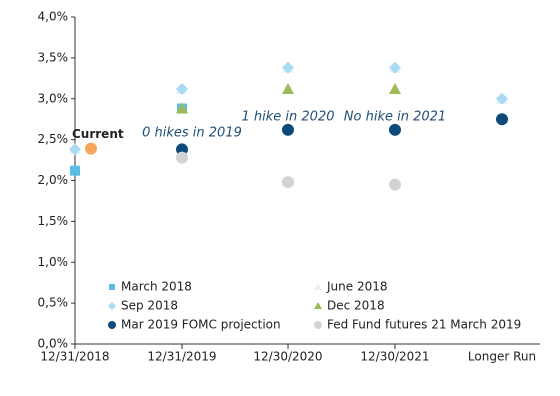 This screenshot has width=560, height=396. Describe the element at coordinates (288, 117) in the screenshot. I see `annotation: 1 hike in 2020` at that location.